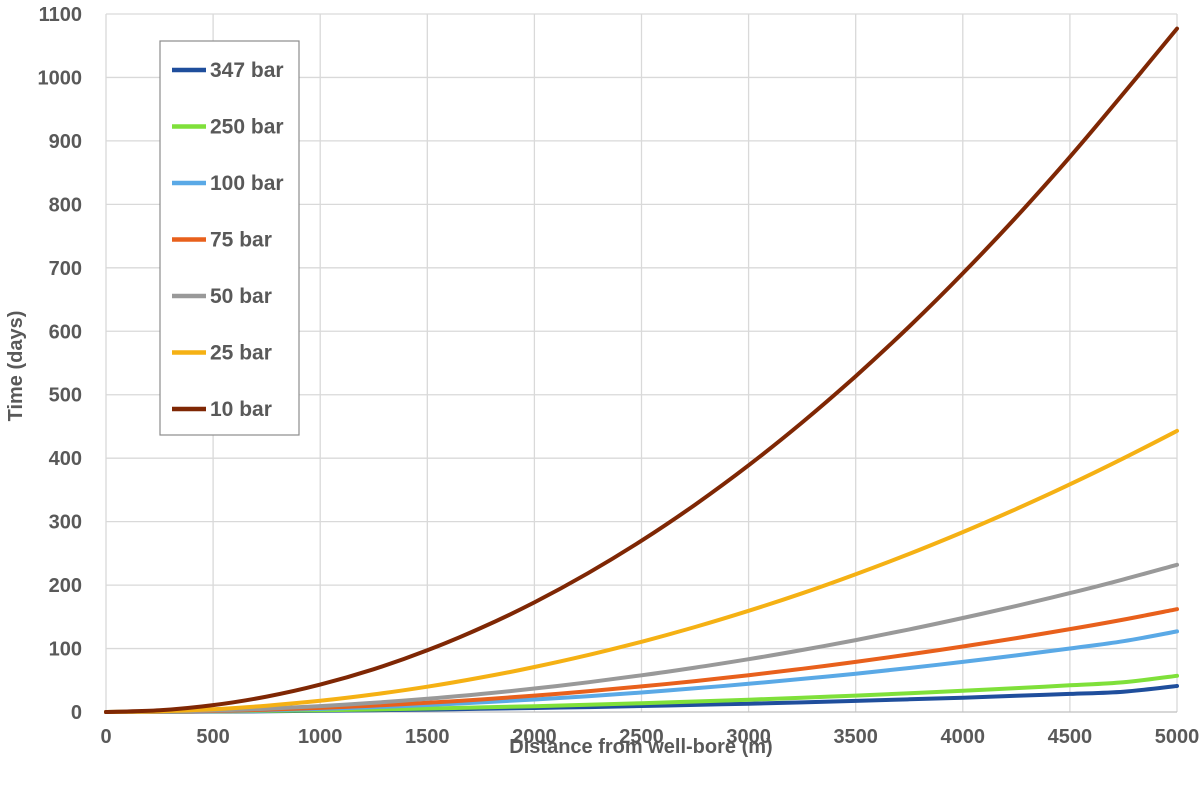 The width and height of the screenshot is (1202, 789). What do you see at coordinates (65, 459) in the screenshot?
I see `y-tick-label-400: 400` at bounding box center [65, 459].